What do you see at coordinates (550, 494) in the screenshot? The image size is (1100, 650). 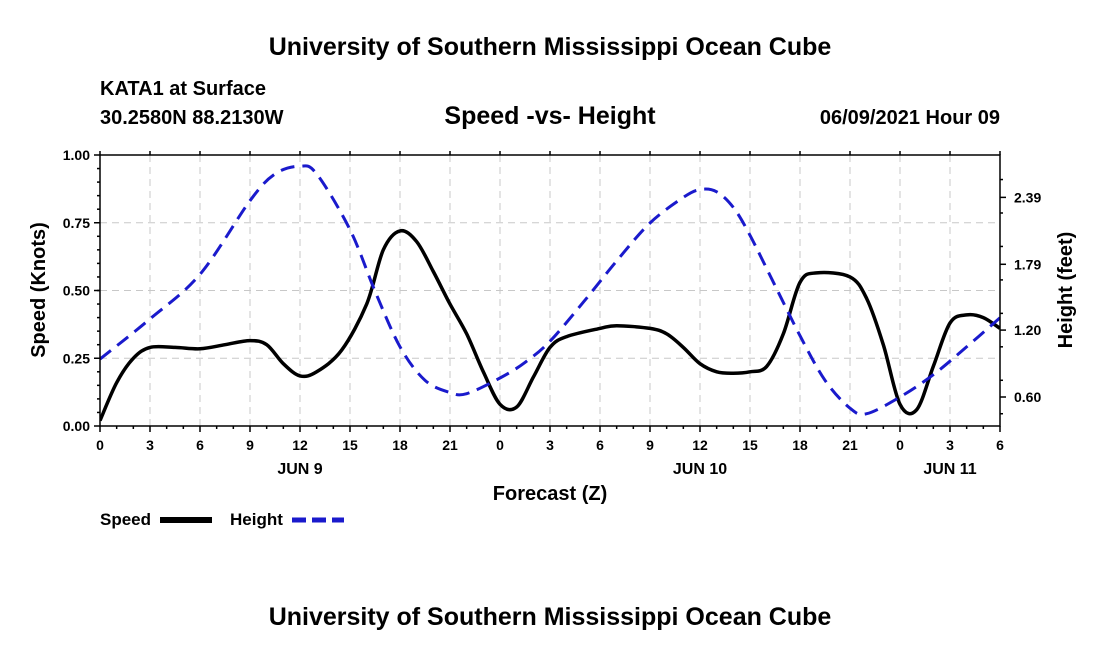 I see `x-axis-label: Forecast (Z)` at bounding box center [550, 494].